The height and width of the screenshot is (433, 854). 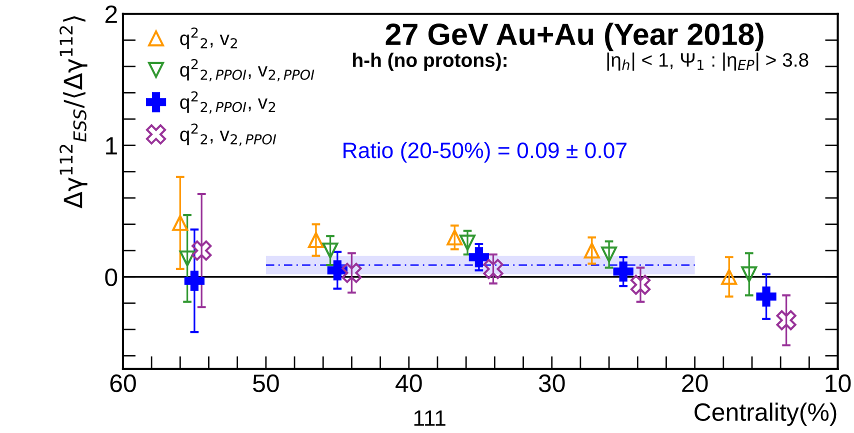 I want to click on legend-label: q$^{2}$$_{2,PPOI}$, v$_{2}$, so click(x=228, y=102).